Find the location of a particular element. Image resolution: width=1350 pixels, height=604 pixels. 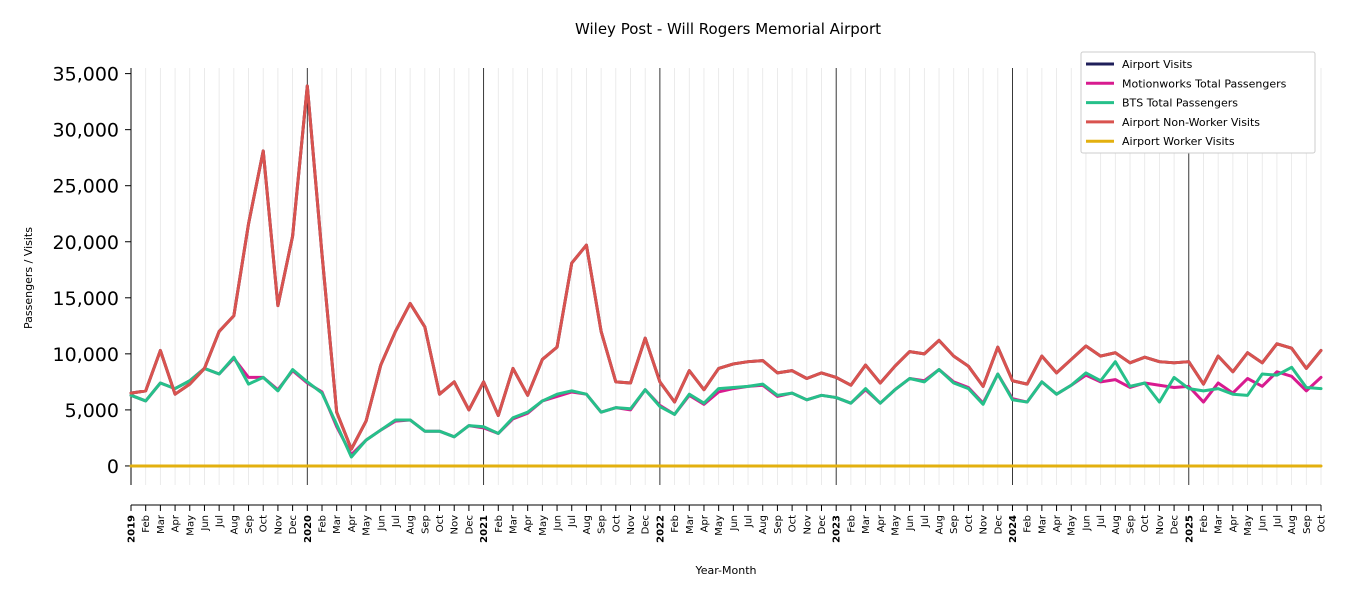

y-tick-label: 30,000 is located at coordinates (86, 131).